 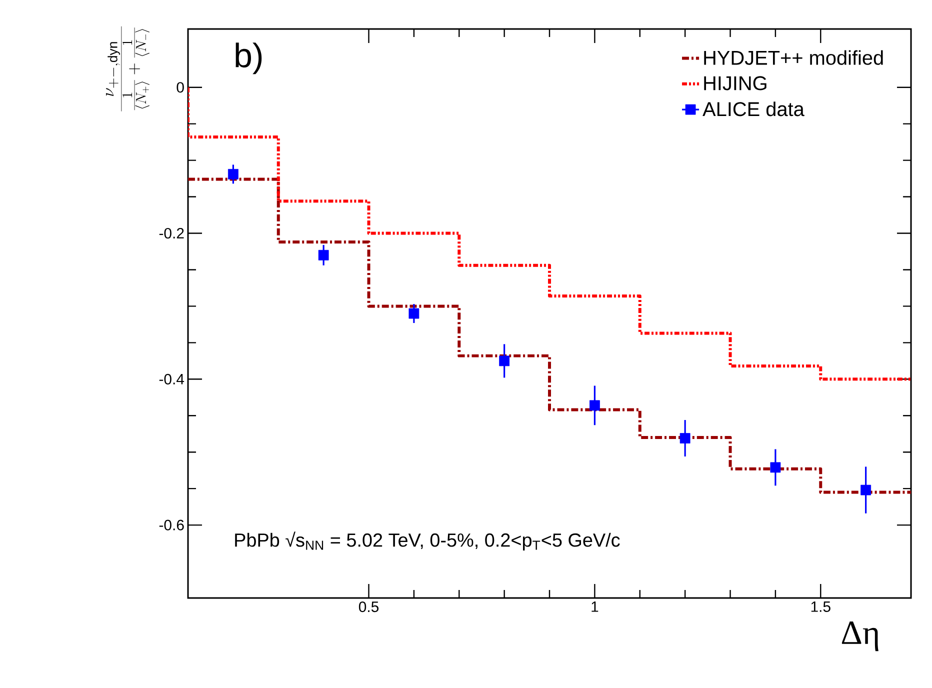 I want to click on y-tick-label: 0, so click(x=180, y=87).